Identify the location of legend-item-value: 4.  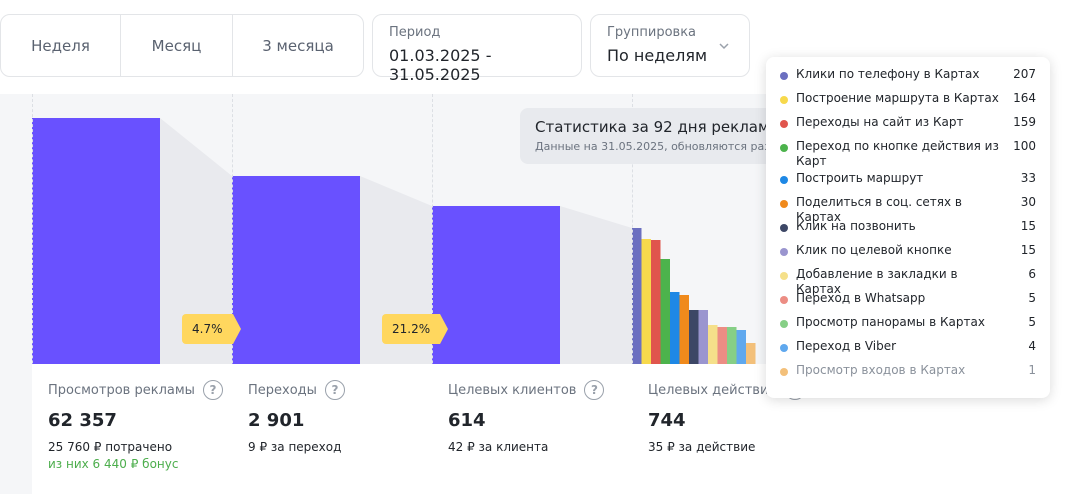
(1032, 346).